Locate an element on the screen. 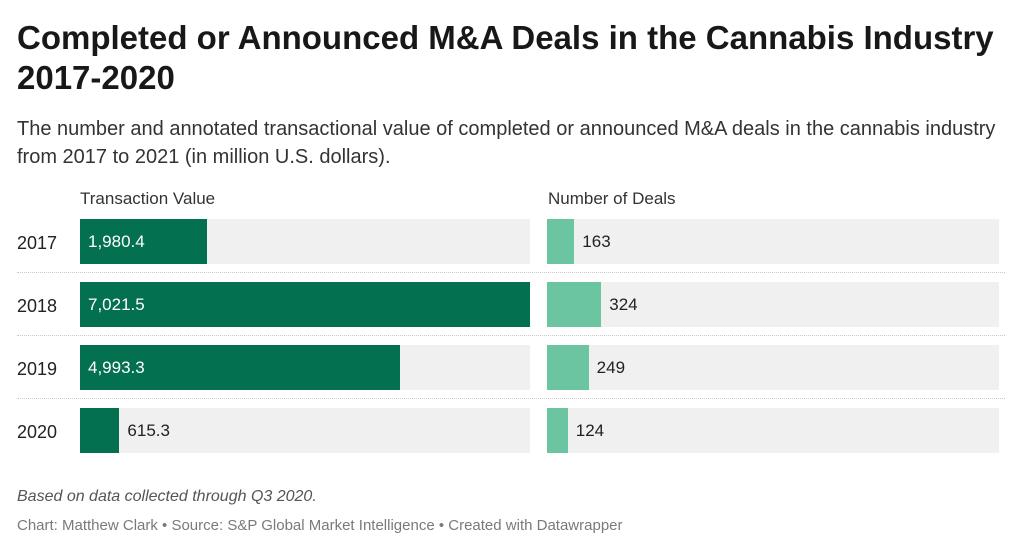 The image size is (1024, 555). transaction-value-label: 7,021.5 is located at coordinates (116, 304).